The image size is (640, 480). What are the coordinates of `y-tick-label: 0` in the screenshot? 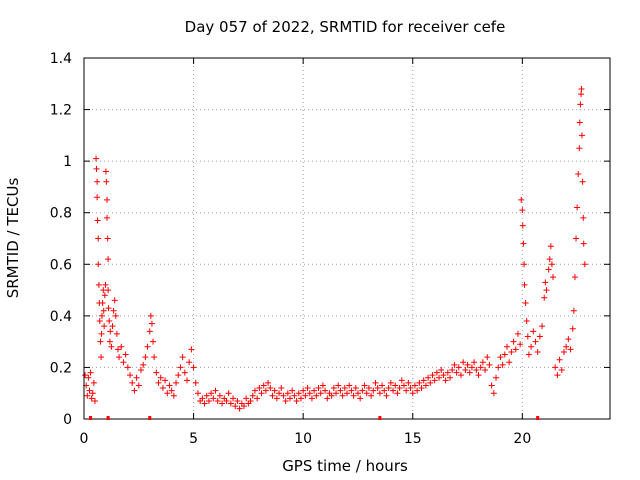 It's located at (67, 420).